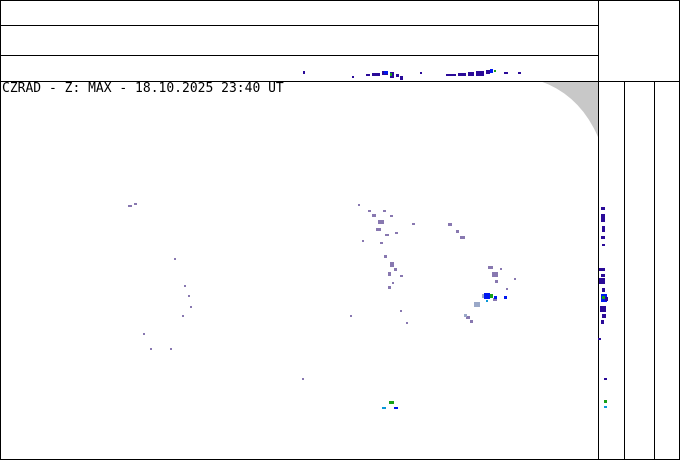  What do you see at coordinates (340, 0) in the screenshot?
I see `frame-border-top` at bounding box center [340, 0].